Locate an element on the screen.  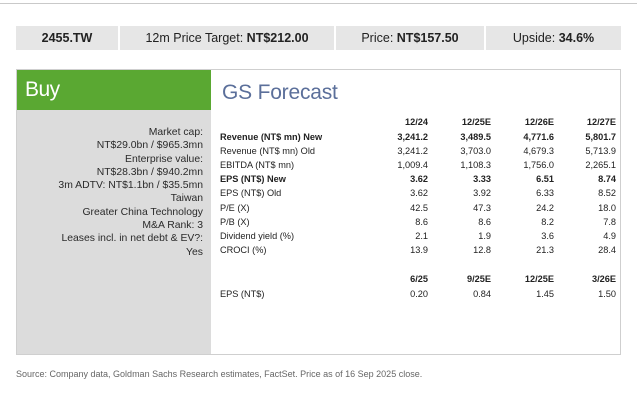
cell: 3.33 is located at coordinates (482, 179).